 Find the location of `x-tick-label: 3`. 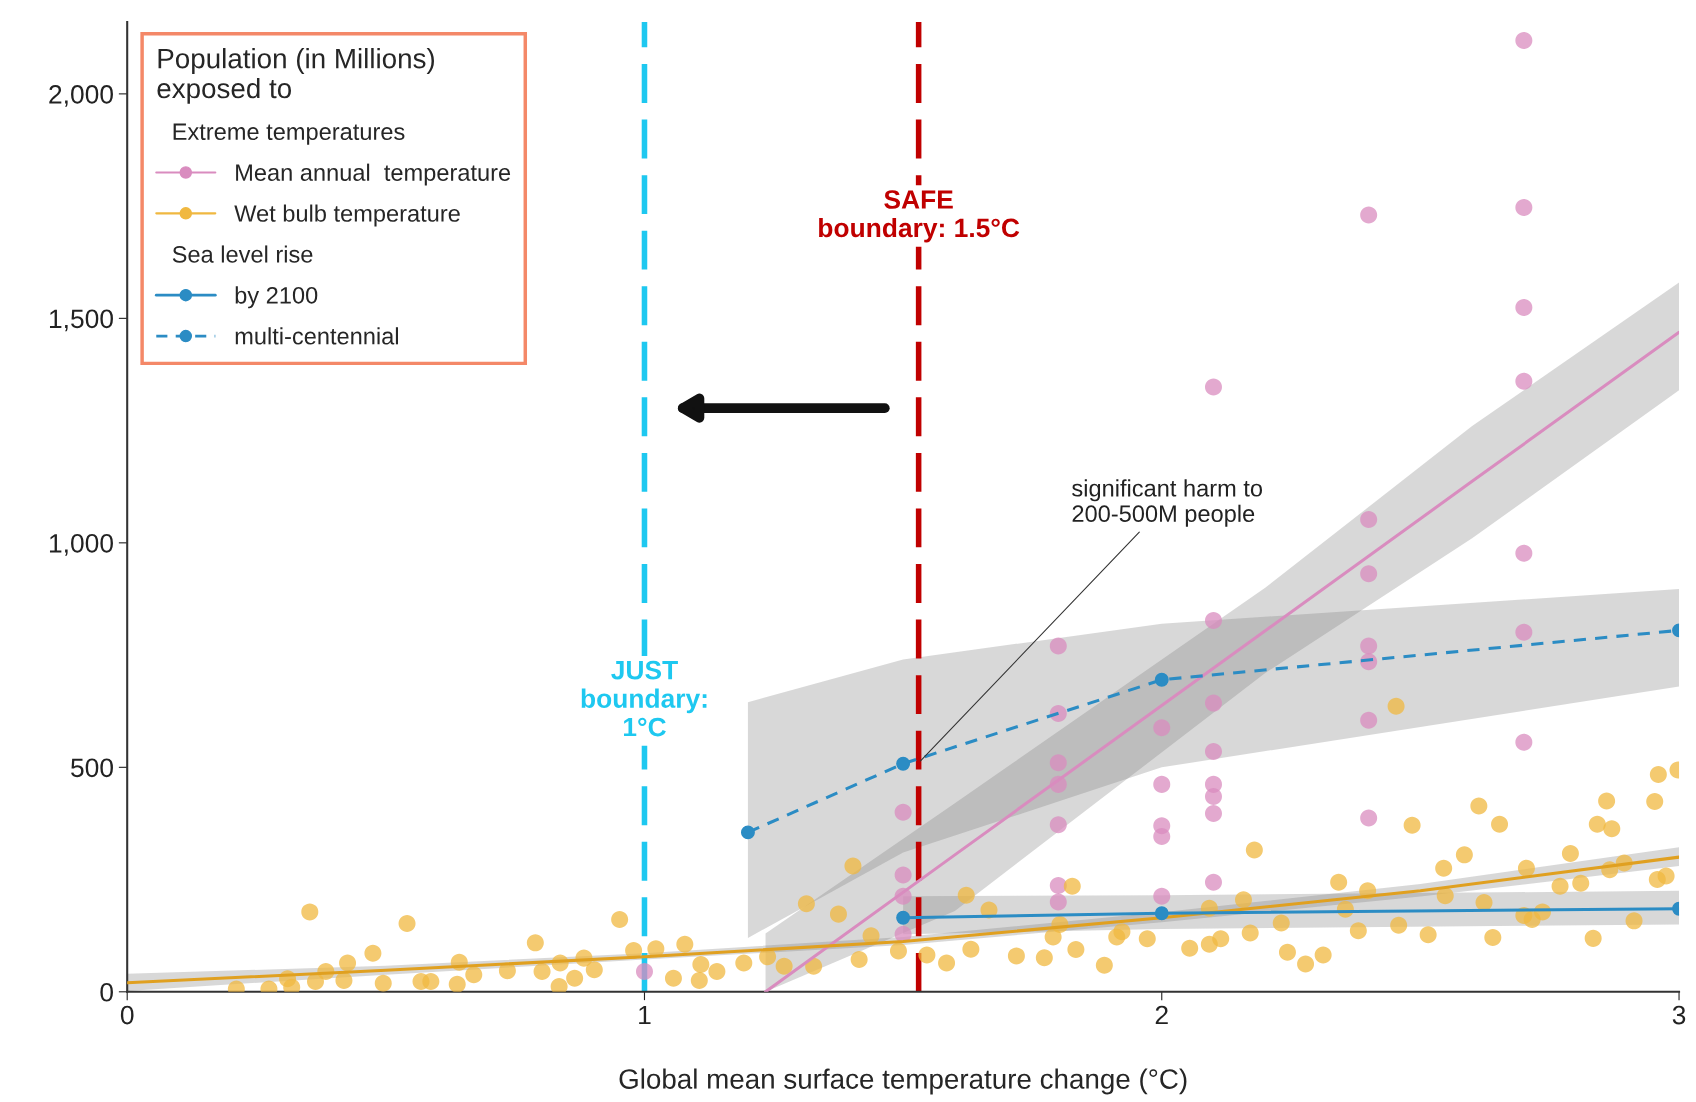

x-tick-label: 3 is located at coordinates (1679, 1015).